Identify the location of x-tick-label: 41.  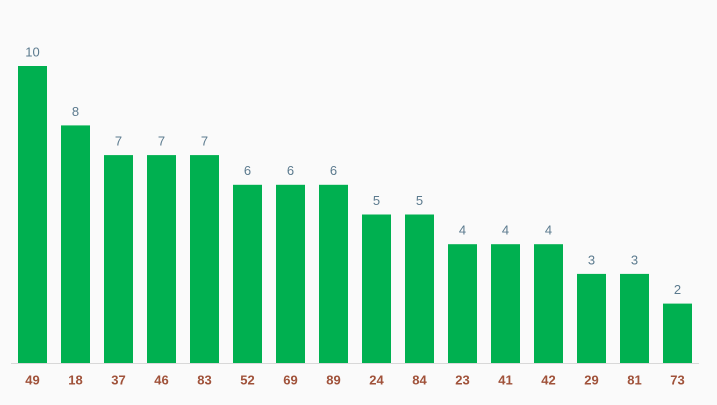
(505, 379).